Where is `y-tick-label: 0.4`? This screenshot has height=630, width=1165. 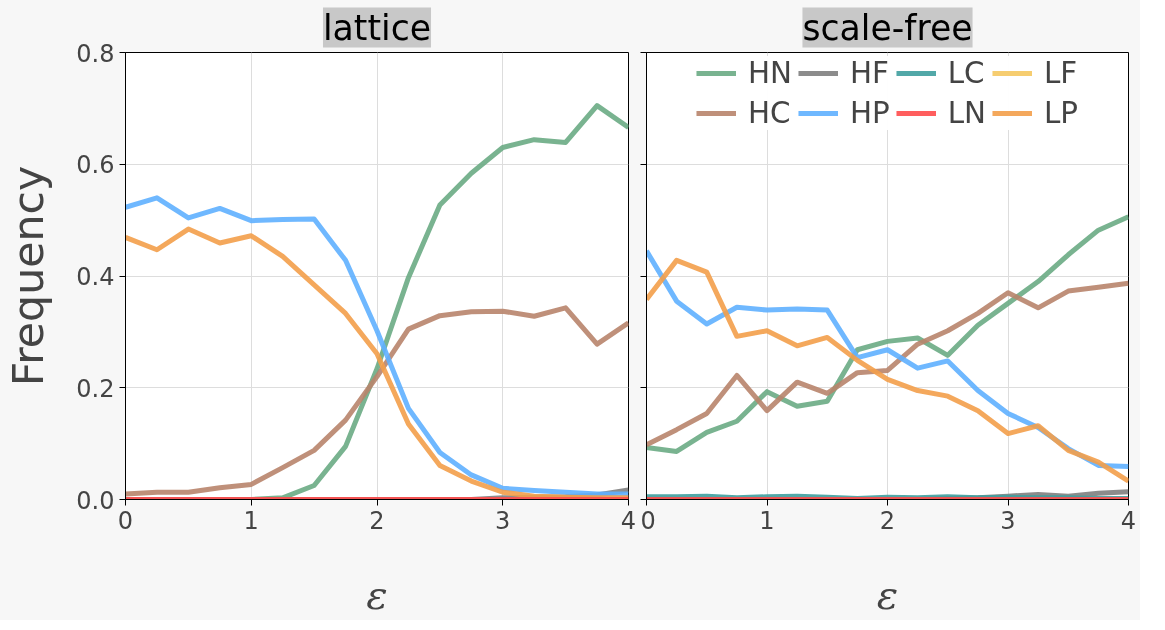 y-tick-label: 0.4 is located at coordinates (95, 277).